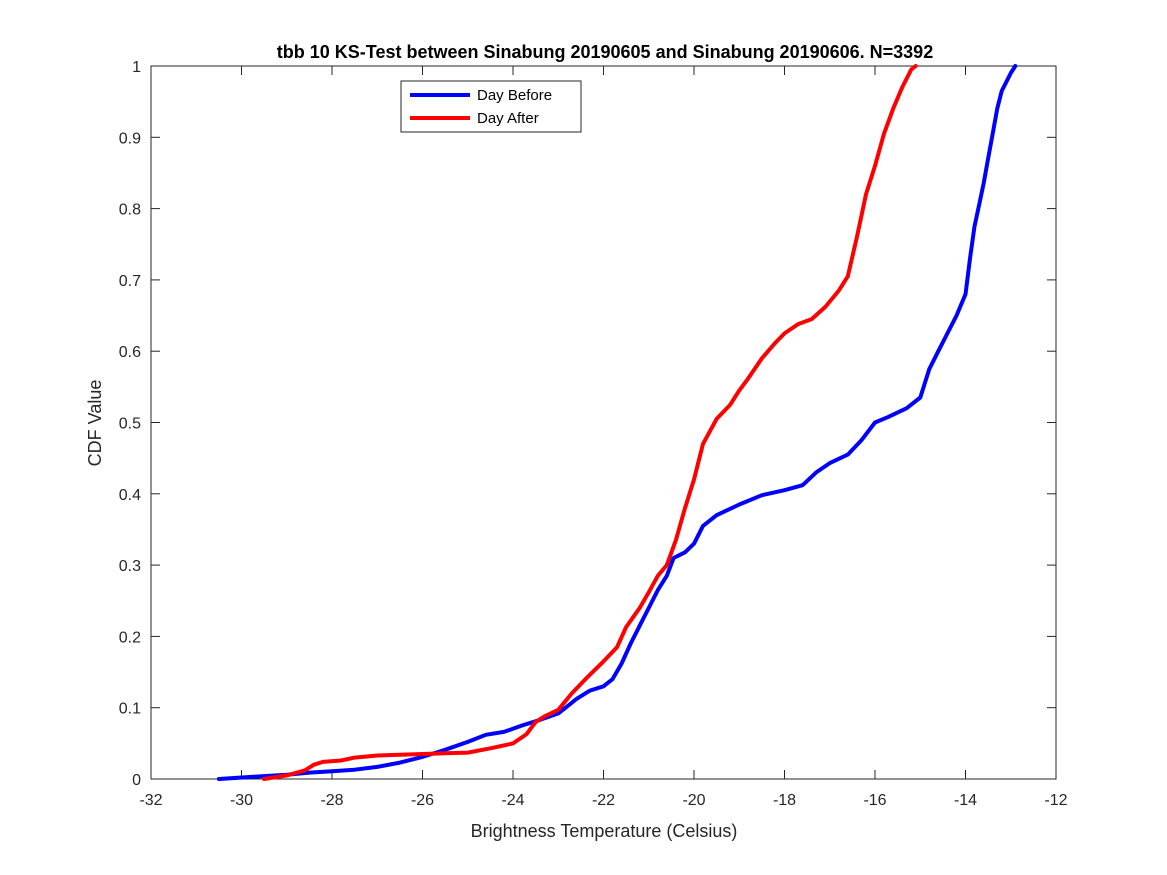 The width and height of the screenshot is (1167, 875). Describe the element at coordinates (150, 800) in the screenshot. I see `x-tick-label: -32` at that location.